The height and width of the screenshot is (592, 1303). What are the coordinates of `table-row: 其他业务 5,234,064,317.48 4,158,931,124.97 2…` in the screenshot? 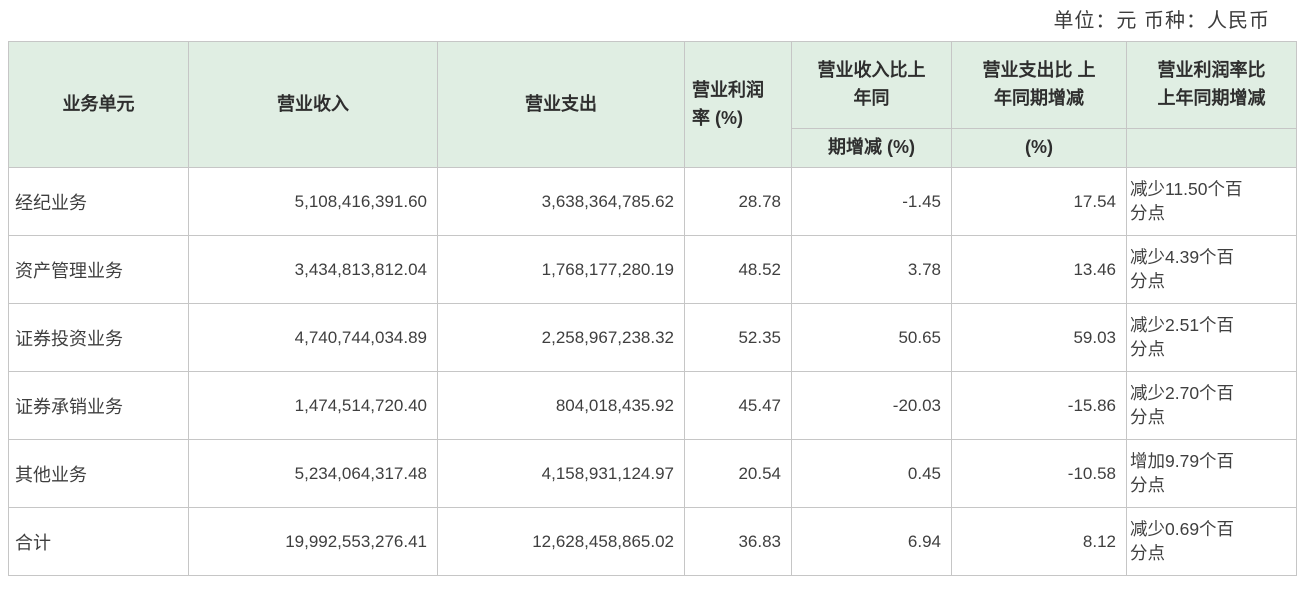 It's located at (652, 473).